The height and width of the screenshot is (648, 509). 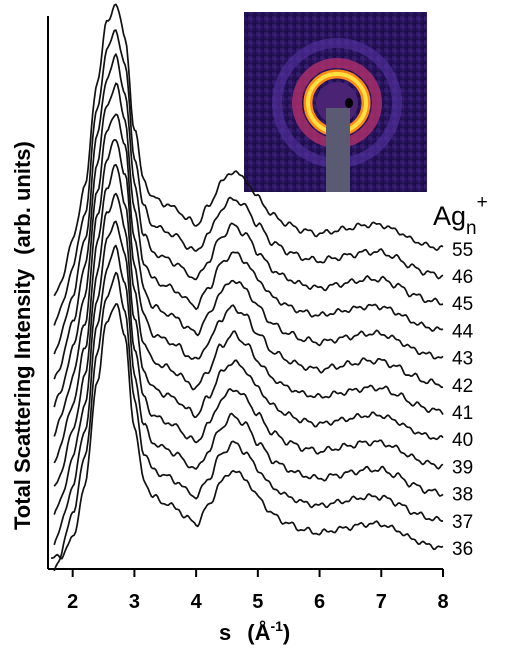 What do you see at coordinates (462, 250) in the screenshot?
I see `series-label-55: 55` at bounding box center [462, 250].